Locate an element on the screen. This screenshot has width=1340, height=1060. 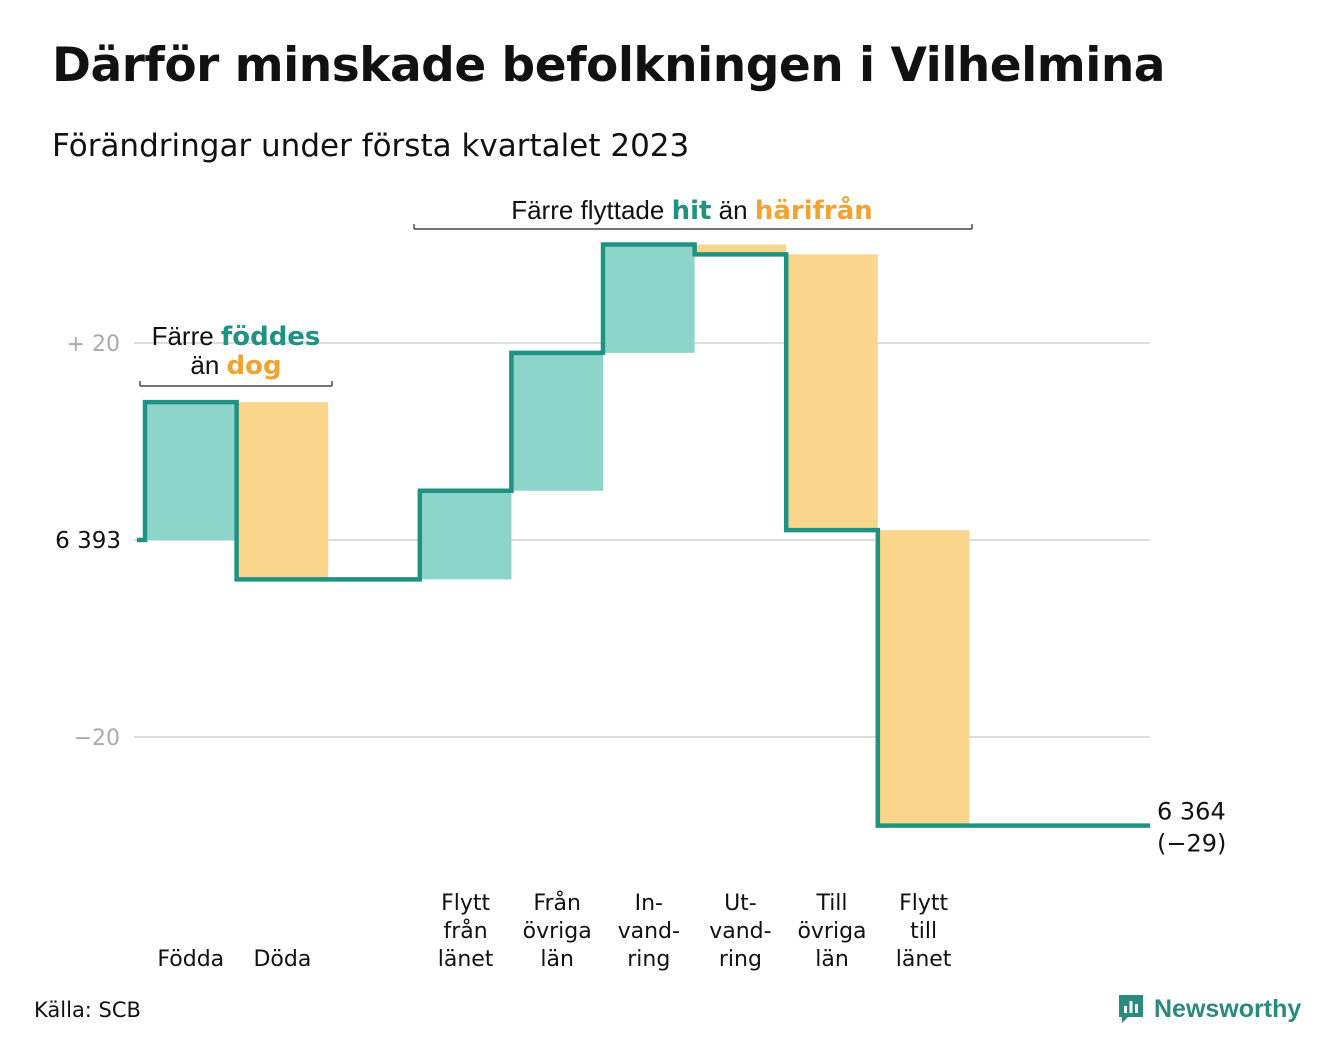
start-value-label: 6 393 is located at coordinates (88, 541).